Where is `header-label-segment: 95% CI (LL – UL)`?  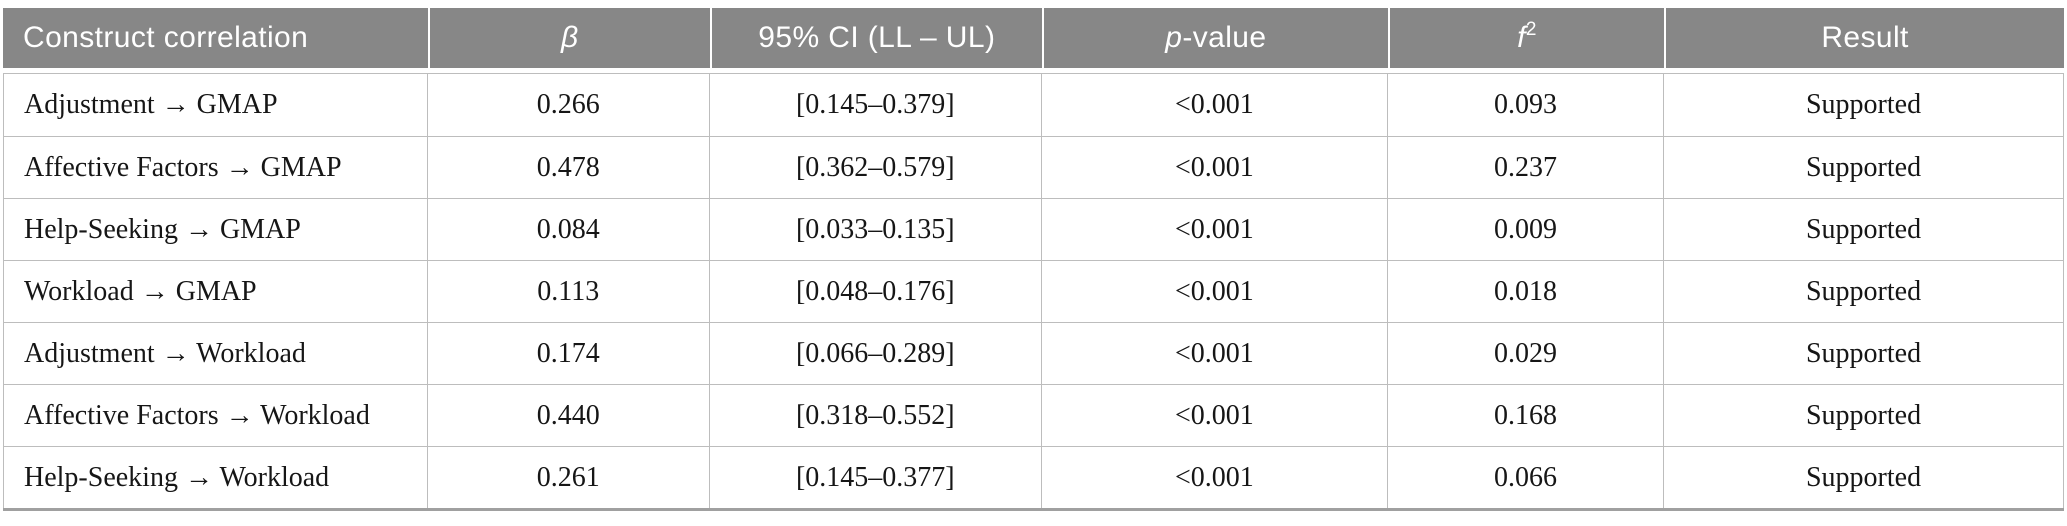
header-label-segment: 95% CI (LL – UL) is located at coordinates (877, 37).